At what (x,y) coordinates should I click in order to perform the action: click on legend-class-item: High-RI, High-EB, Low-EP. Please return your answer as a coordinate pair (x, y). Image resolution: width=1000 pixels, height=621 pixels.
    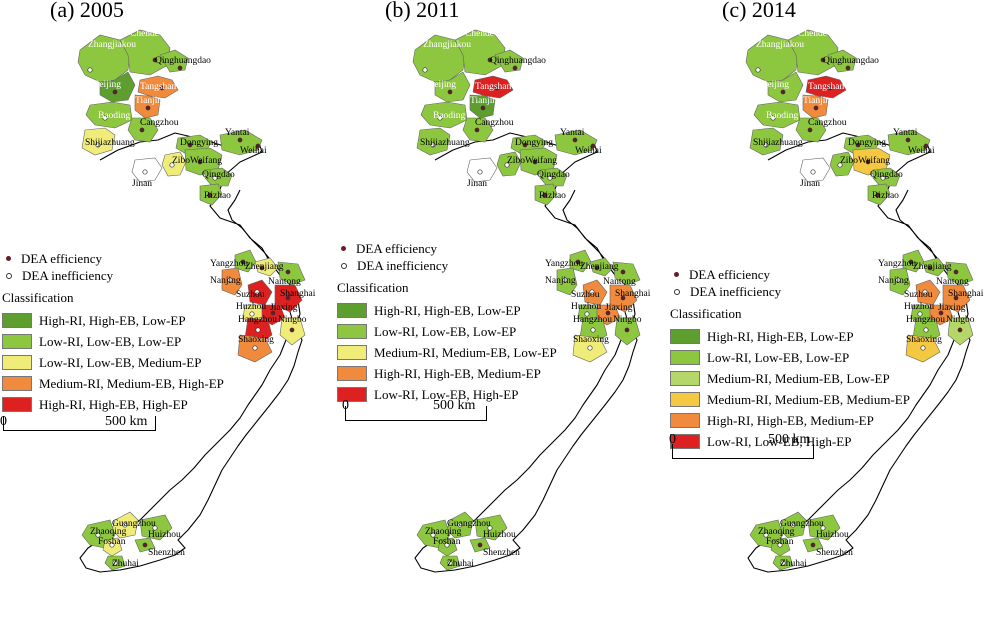
    Looking at the image, I should click on (790, 336).